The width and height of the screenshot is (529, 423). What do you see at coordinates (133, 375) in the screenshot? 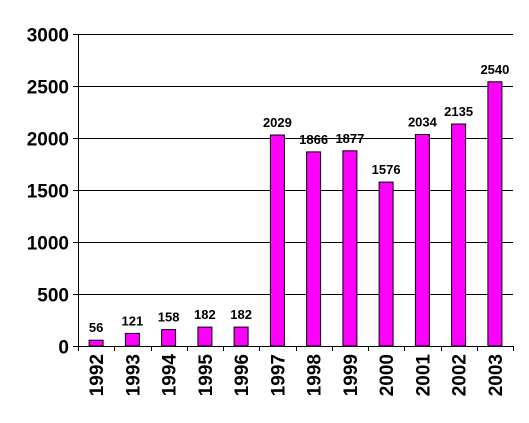
I see `x-tick-label-1993: 1993` at bounding box center [133, 375].